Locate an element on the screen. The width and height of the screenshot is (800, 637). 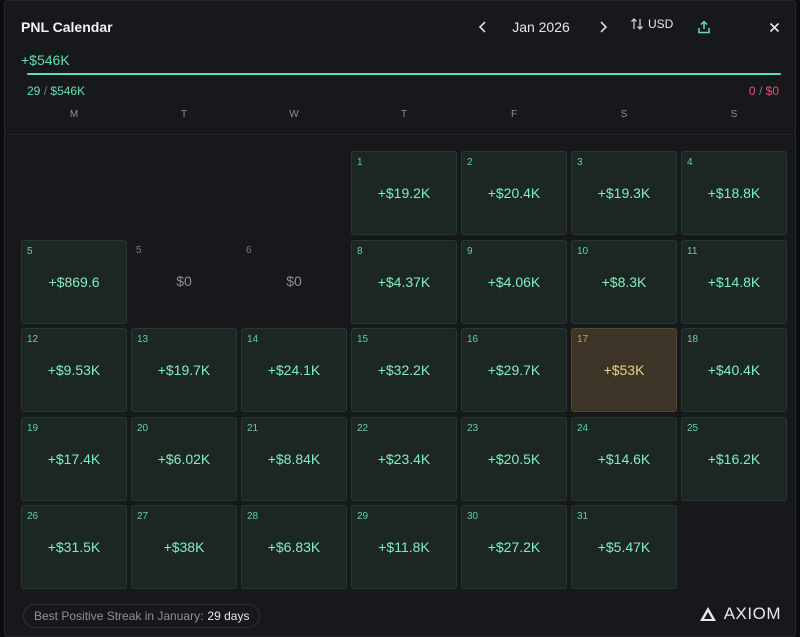
day-pnl-value: +$19.3K is located at coordinates (624, 193).